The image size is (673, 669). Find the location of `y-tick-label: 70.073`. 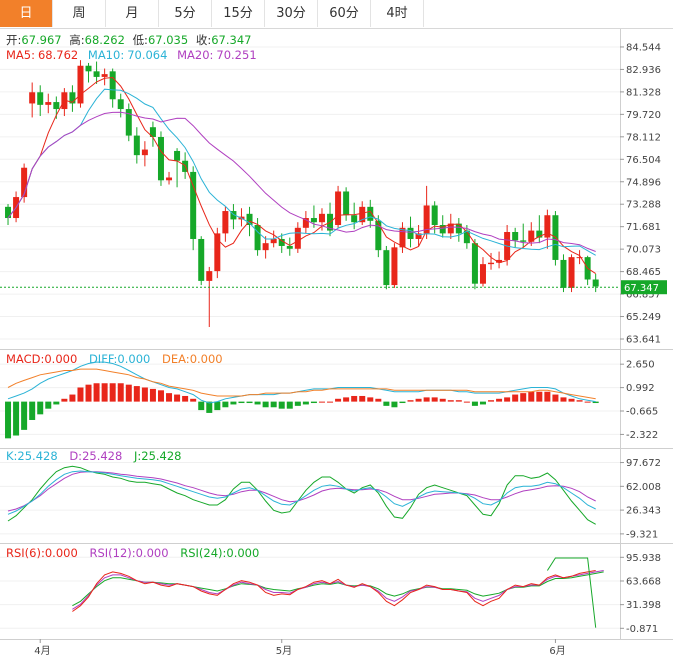

y-tick-label: 70.073 is located at coordinates (643, 250).